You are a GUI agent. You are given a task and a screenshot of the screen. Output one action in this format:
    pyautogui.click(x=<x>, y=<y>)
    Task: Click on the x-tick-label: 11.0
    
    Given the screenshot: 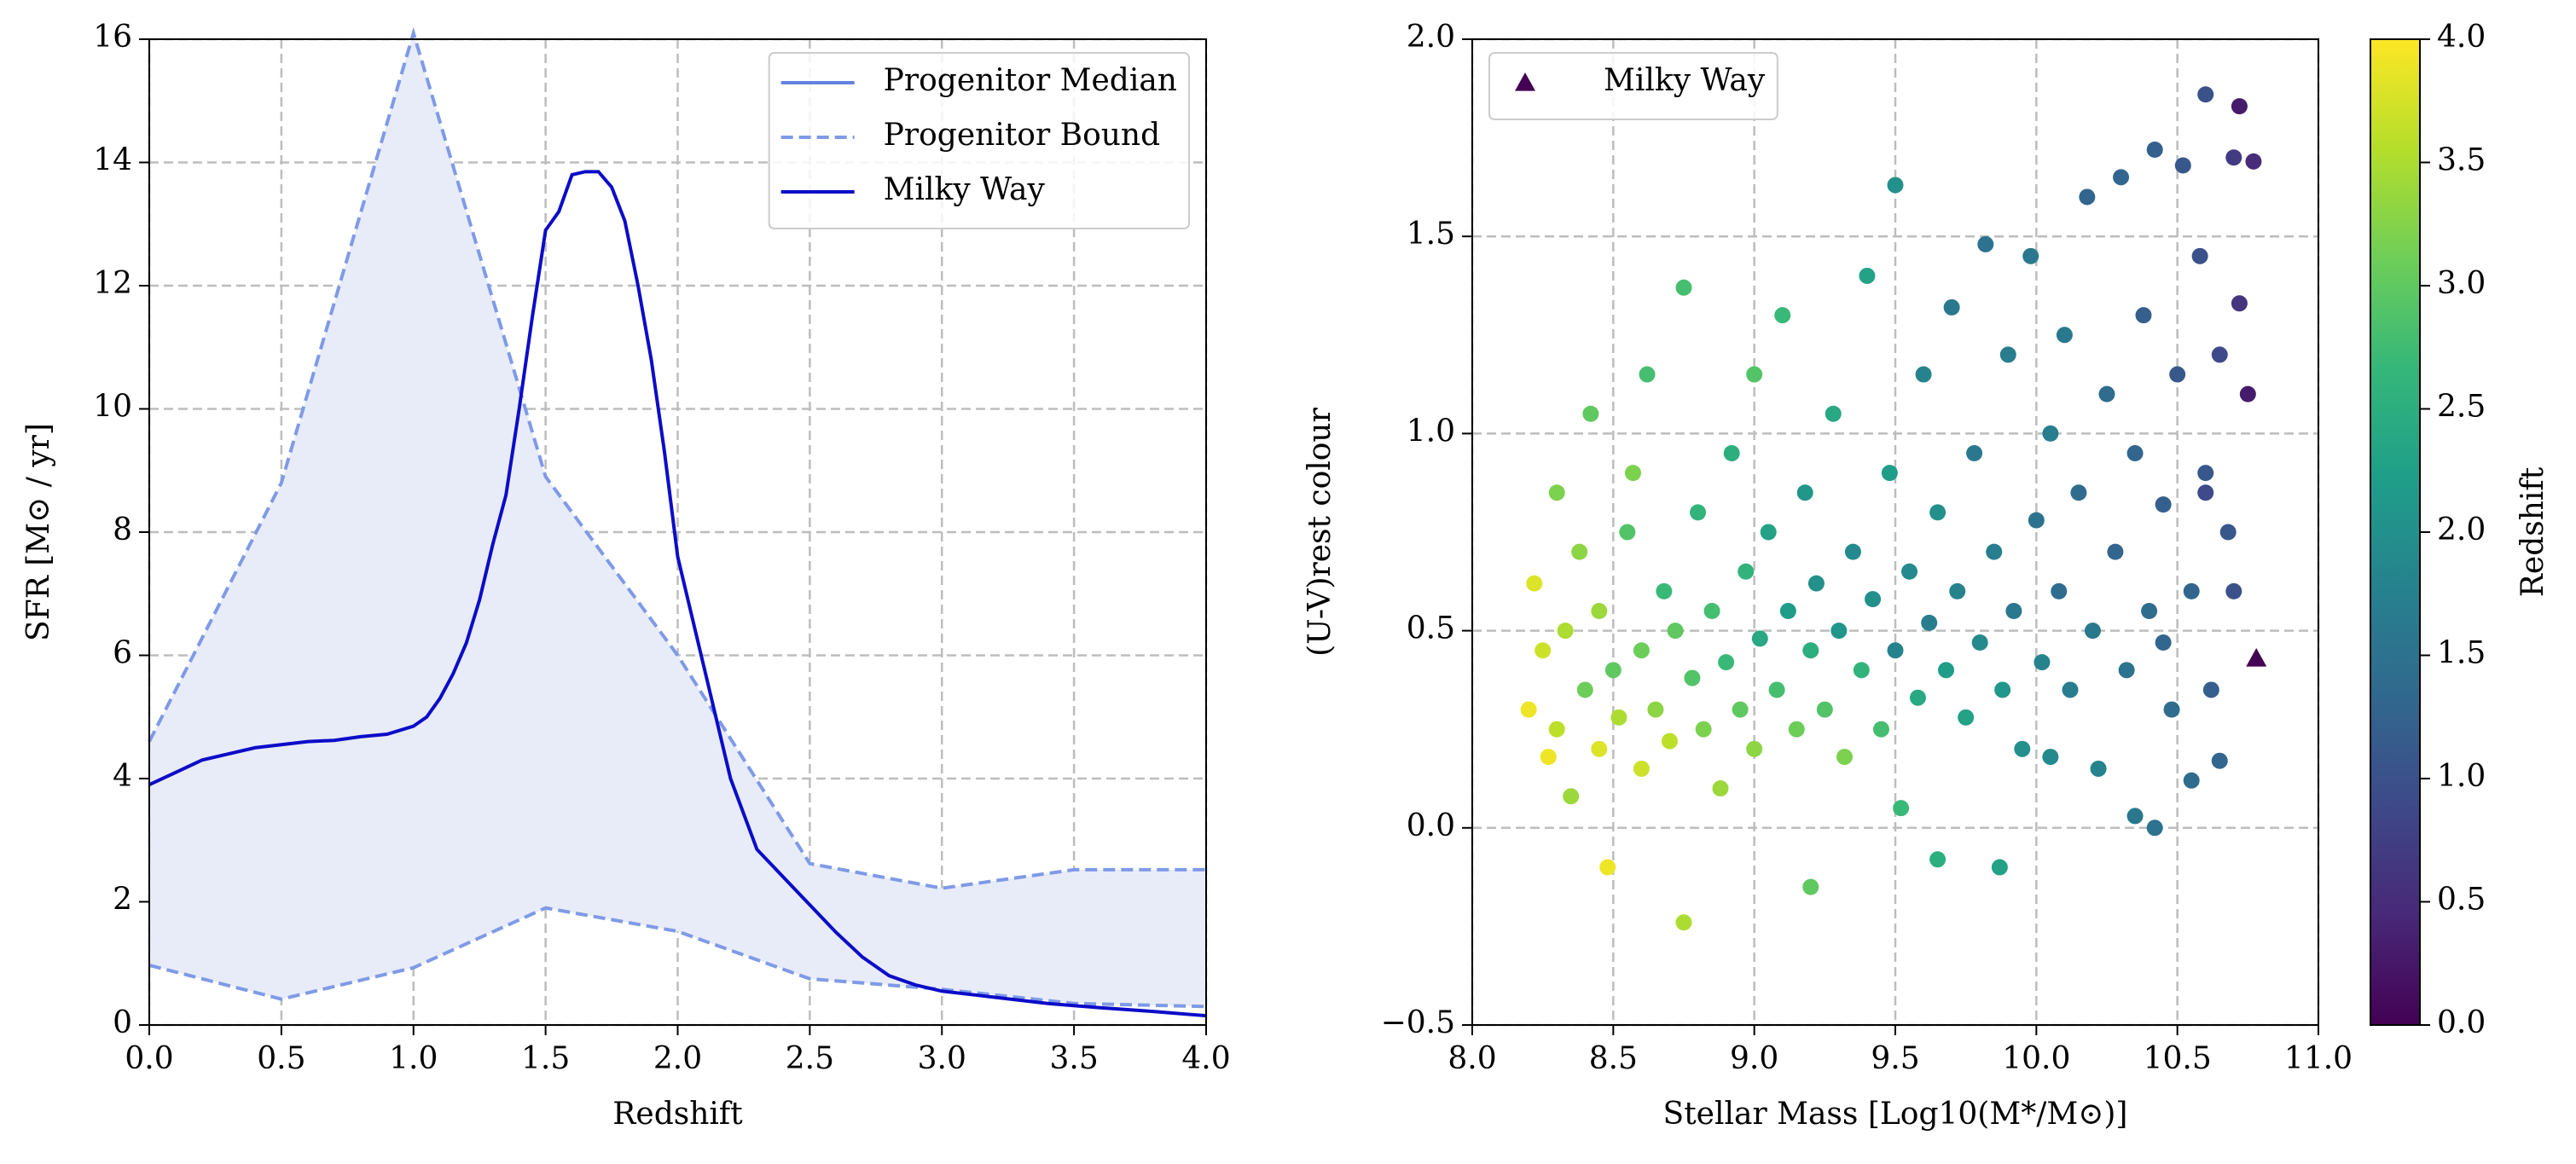 What is the action you would take?
    pyautogui.click(x=2318, y=1058)
    